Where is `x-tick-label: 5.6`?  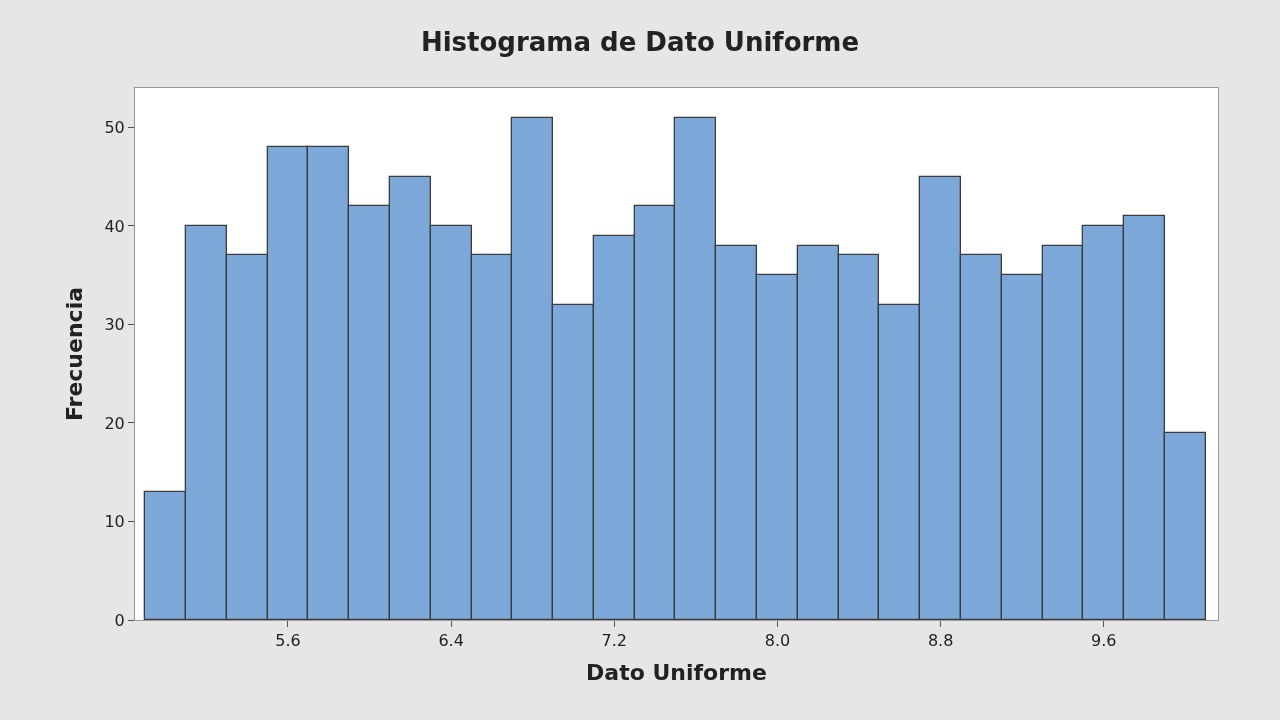 x-tick-label: 5.6 is located at coordinates (288, 641).